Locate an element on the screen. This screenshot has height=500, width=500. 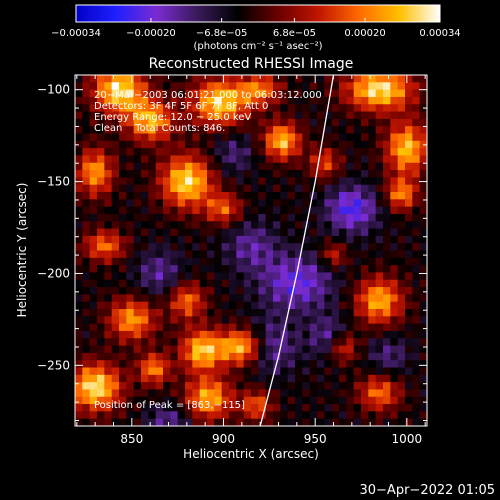
colorbar-gradient is located at coordinates (258, 13).